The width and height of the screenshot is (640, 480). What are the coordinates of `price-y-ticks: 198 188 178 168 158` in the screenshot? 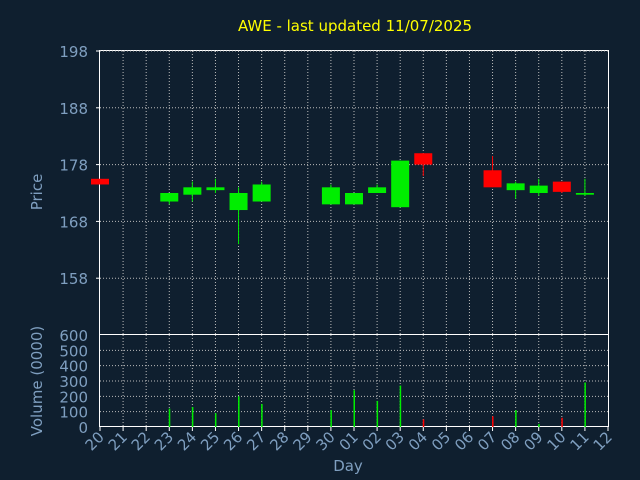 It's located at (79, 165).